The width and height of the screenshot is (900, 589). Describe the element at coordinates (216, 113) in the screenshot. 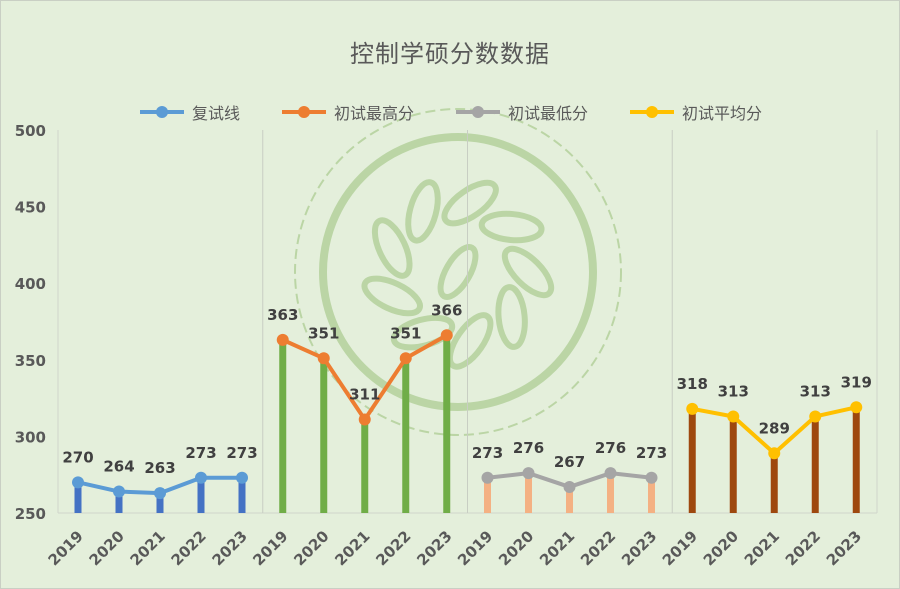

I see `legend-label: 复试线` at that location.